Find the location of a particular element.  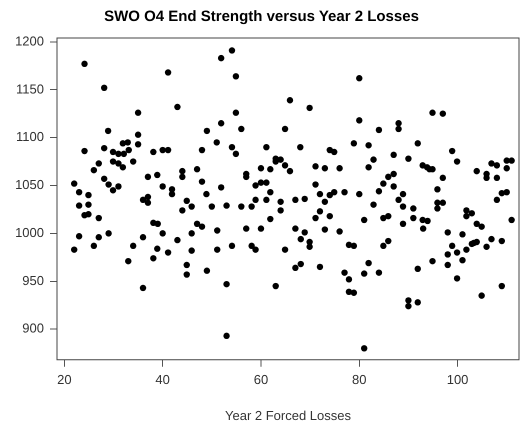

y-tick-label: 900 is located at coordinates (33, 328).